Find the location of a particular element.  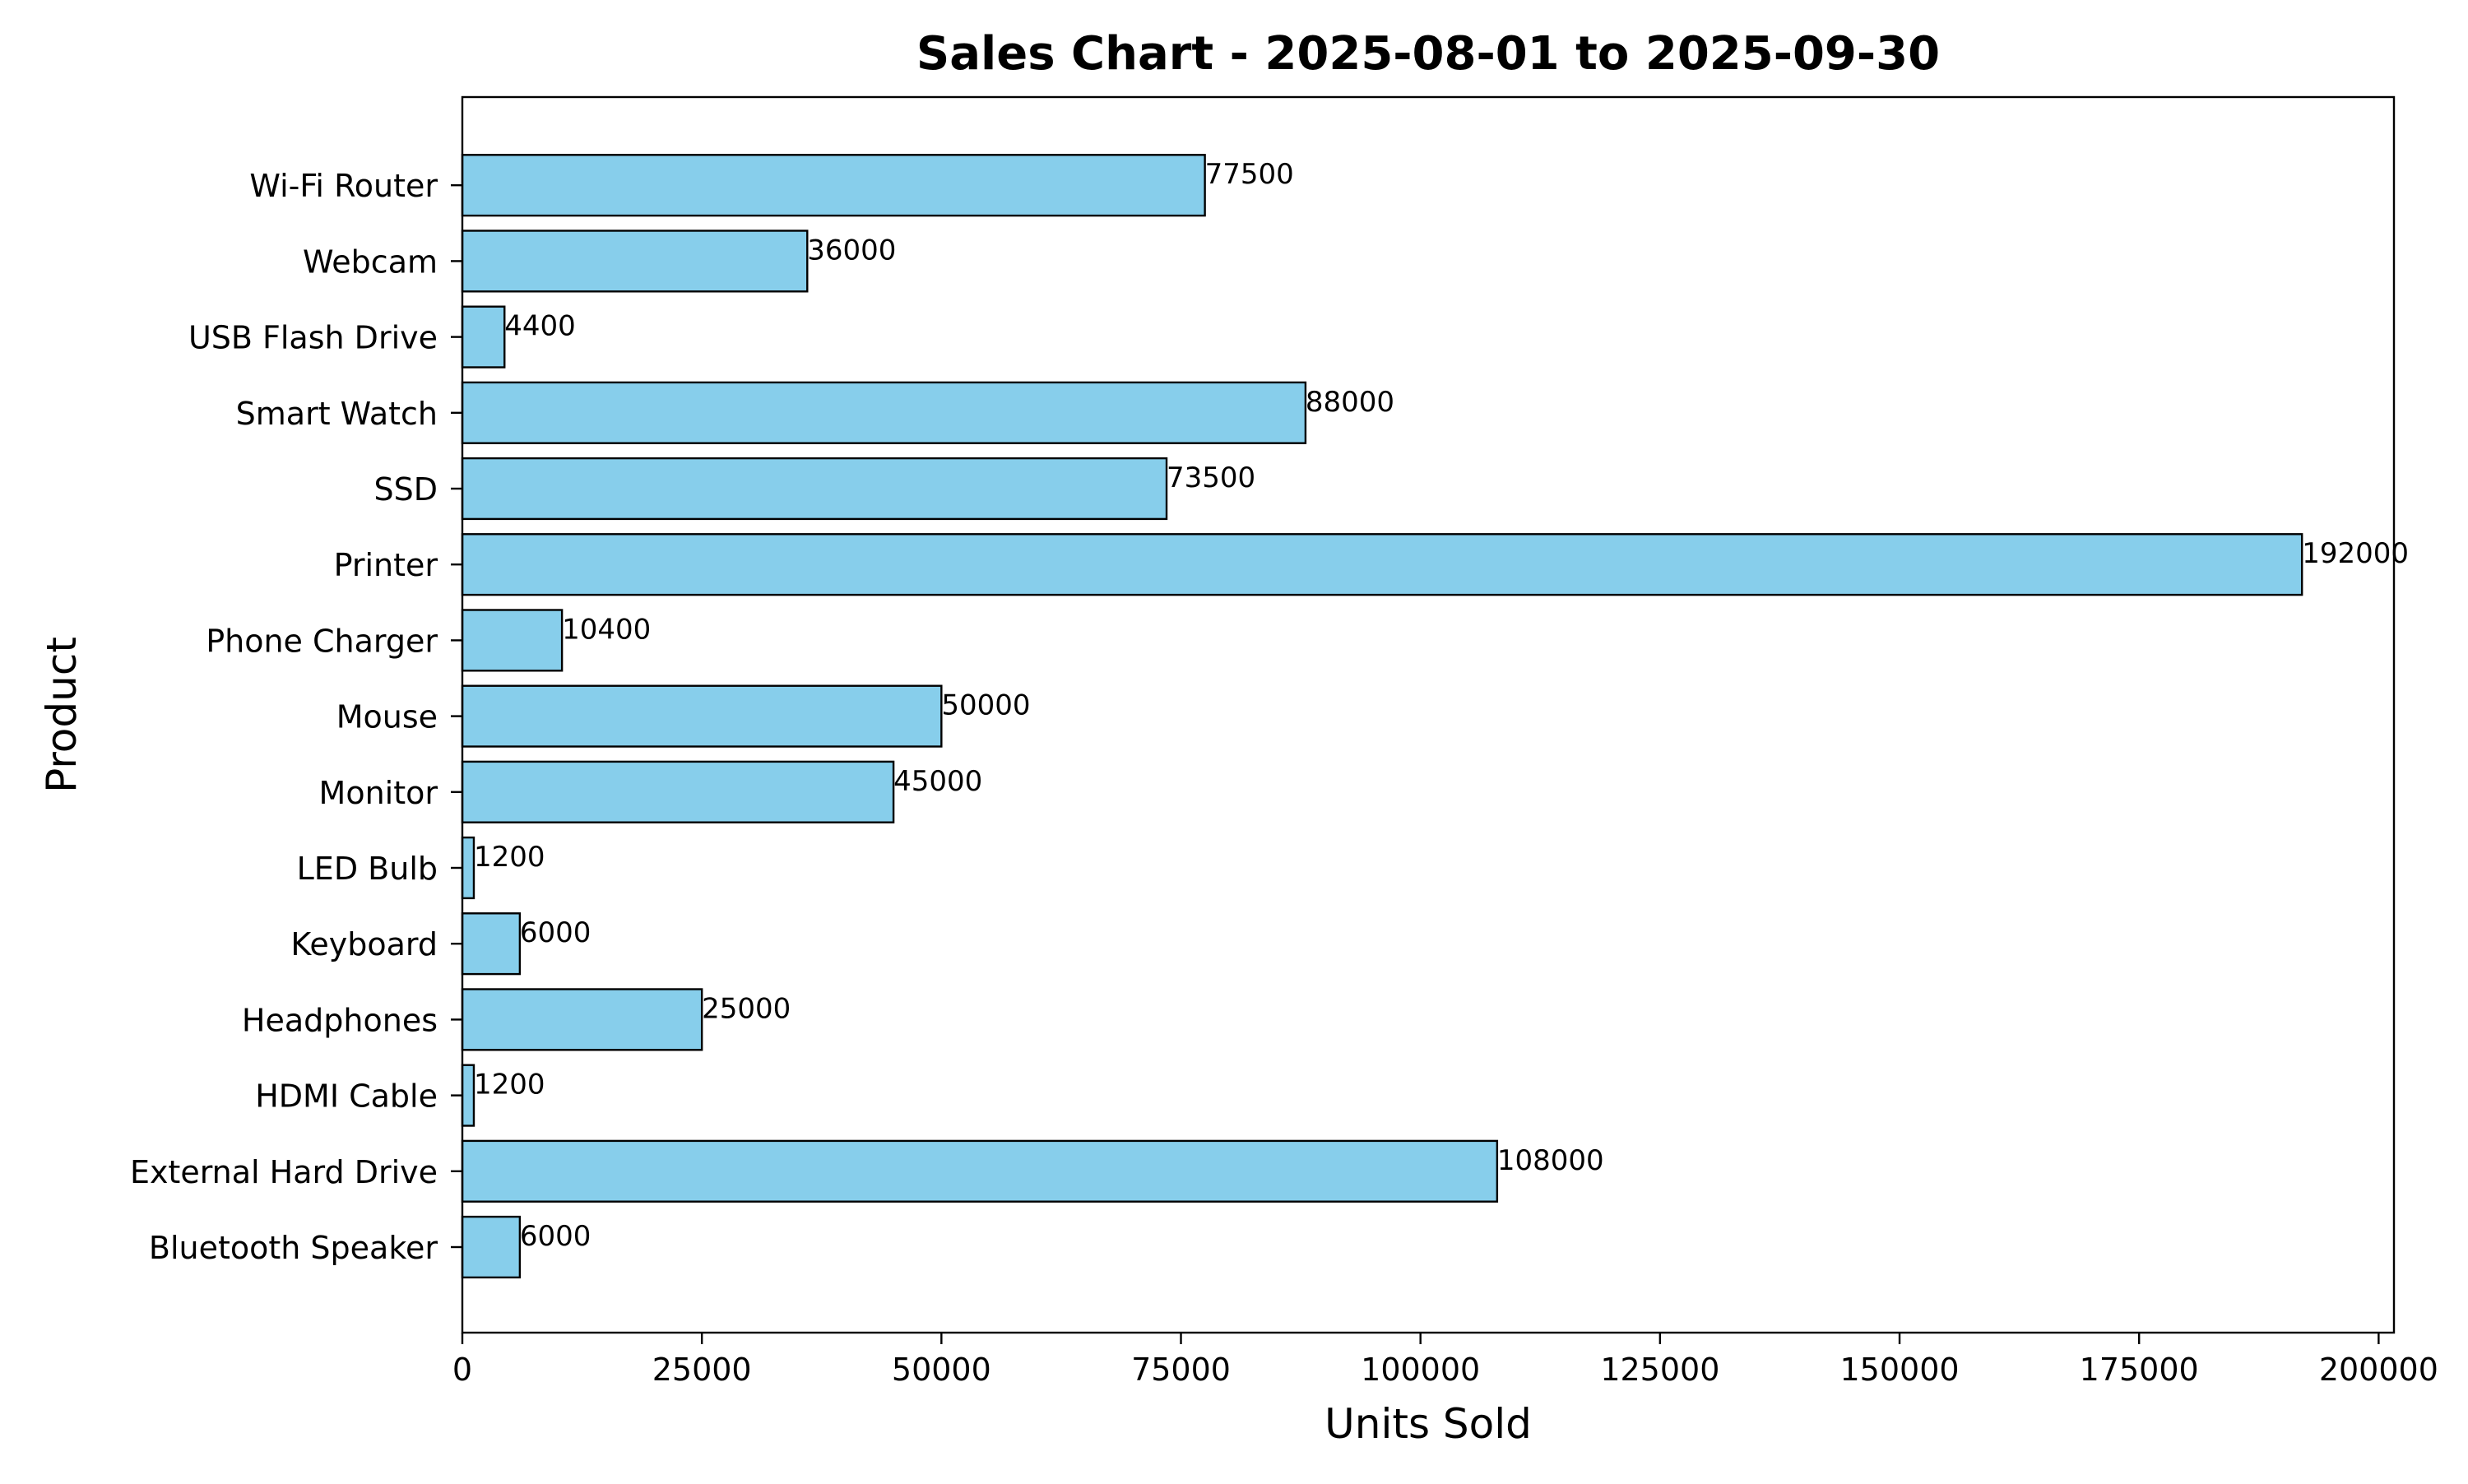

bar-usb-flash-drive is located at coordinates (483, 337).